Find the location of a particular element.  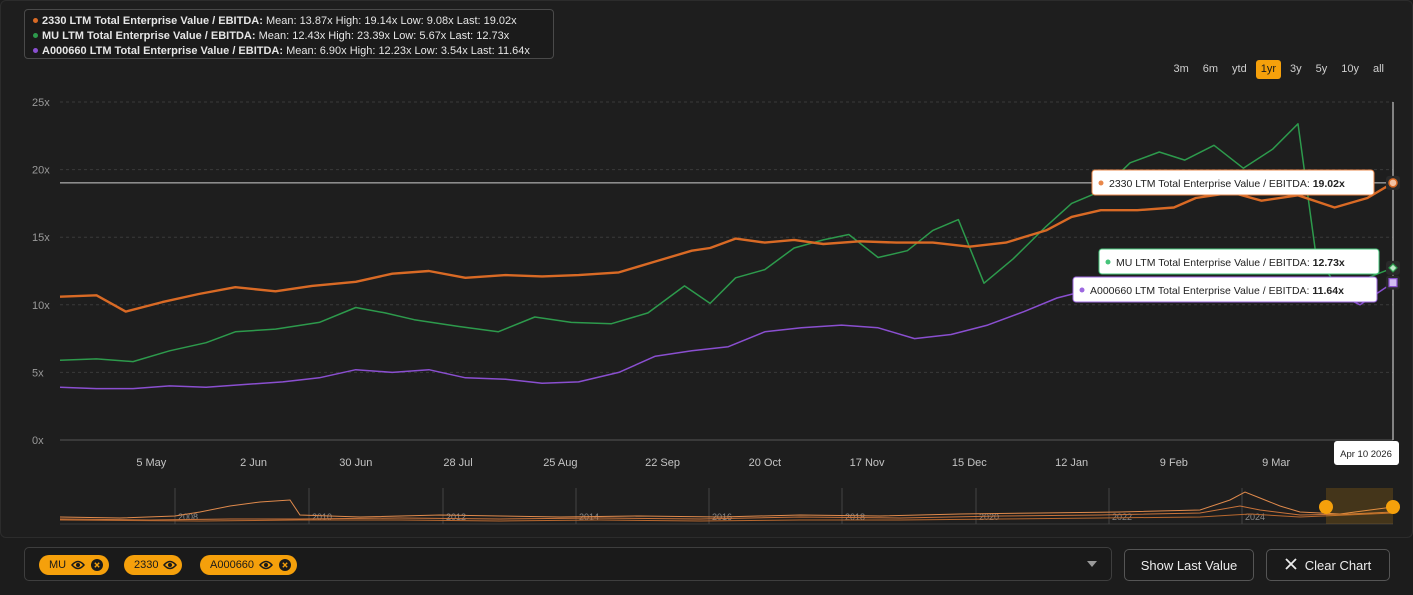

navigator-year-label: 2018 is located at coordinates (855, 517).